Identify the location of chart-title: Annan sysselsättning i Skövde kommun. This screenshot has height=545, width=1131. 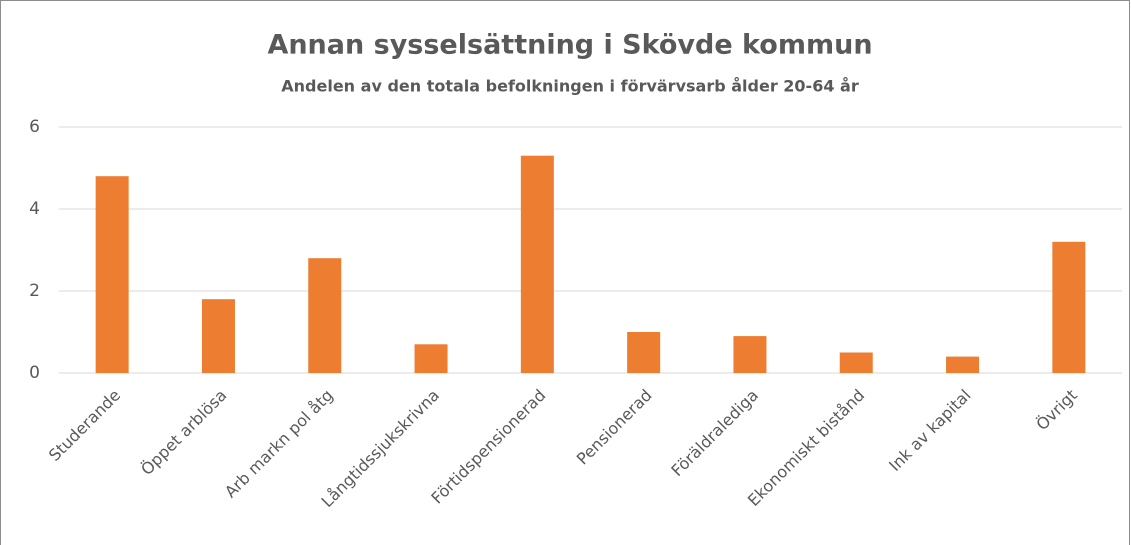
(569, 45).